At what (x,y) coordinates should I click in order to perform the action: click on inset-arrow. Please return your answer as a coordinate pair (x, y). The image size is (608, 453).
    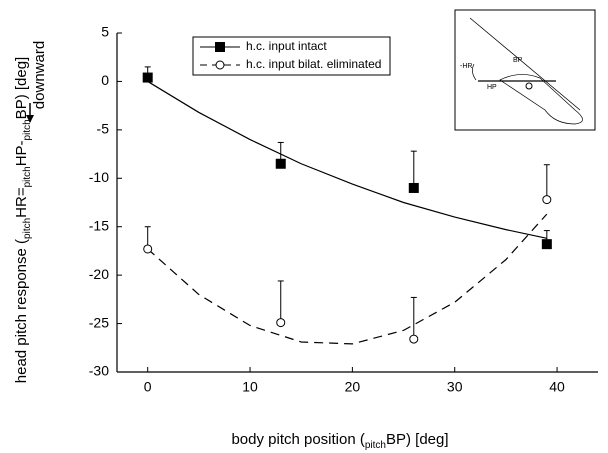
    Looking at the image, I should click on (474, 72).